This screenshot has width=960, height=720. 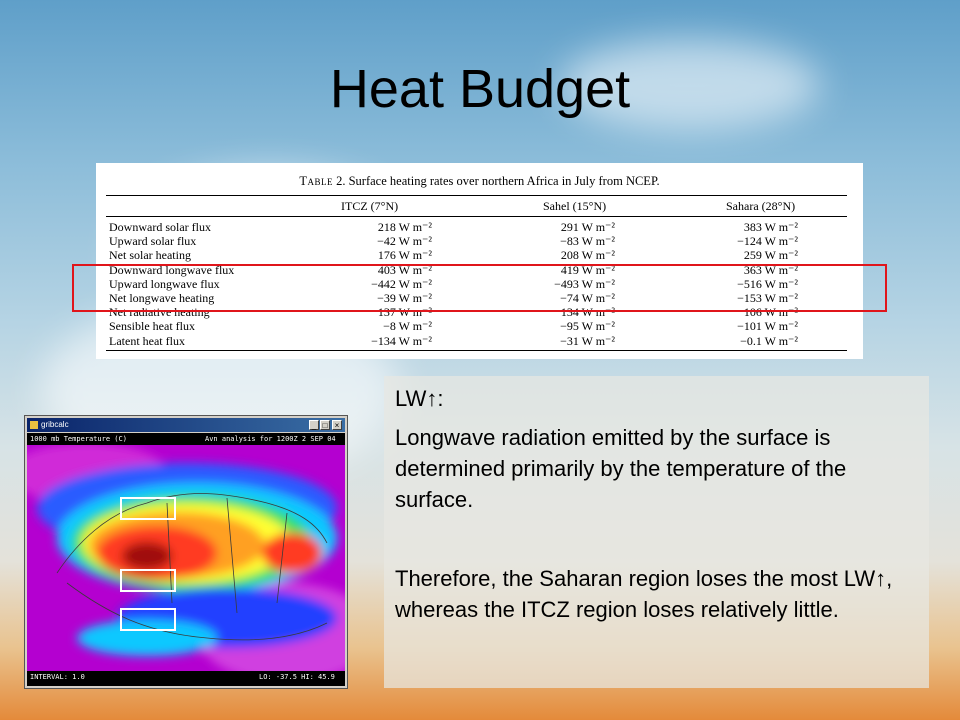 I want to click on row-value: −442 W m⁻², so click(x=401, y=283).